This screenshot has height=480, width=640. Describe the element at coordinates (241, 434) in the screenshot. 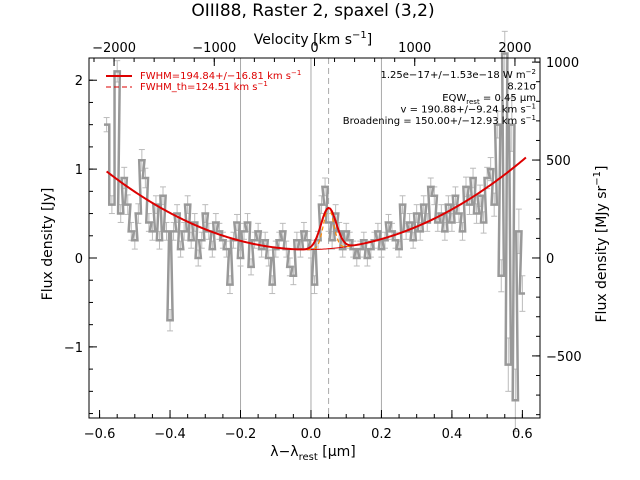

I see `x-tick-label: −0.2` at that location.